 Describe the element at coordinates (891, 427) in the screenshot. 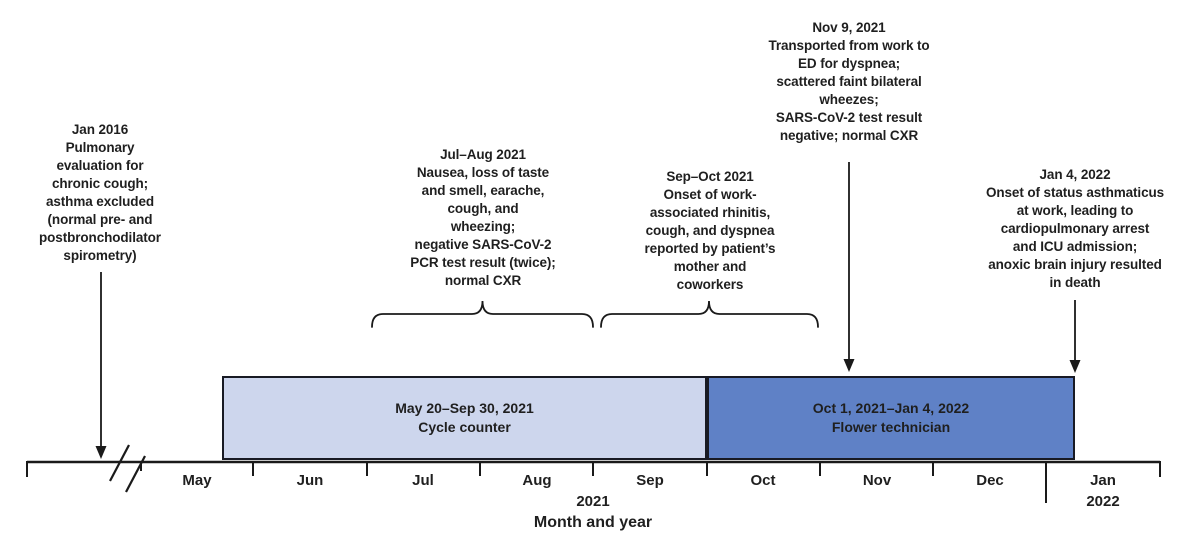

I see `bar-role: Flower technician` at that location.